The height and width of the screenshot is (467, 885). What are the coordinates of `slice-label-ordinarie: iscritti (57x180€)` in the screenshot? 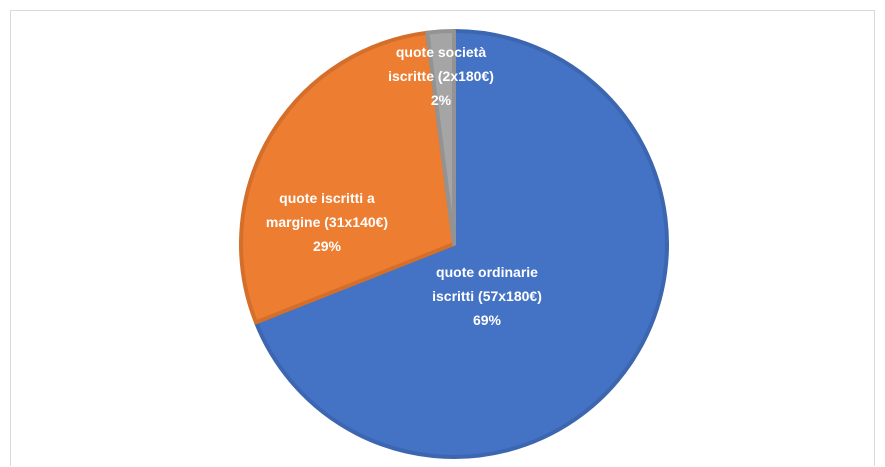 It's located at (487, 296).